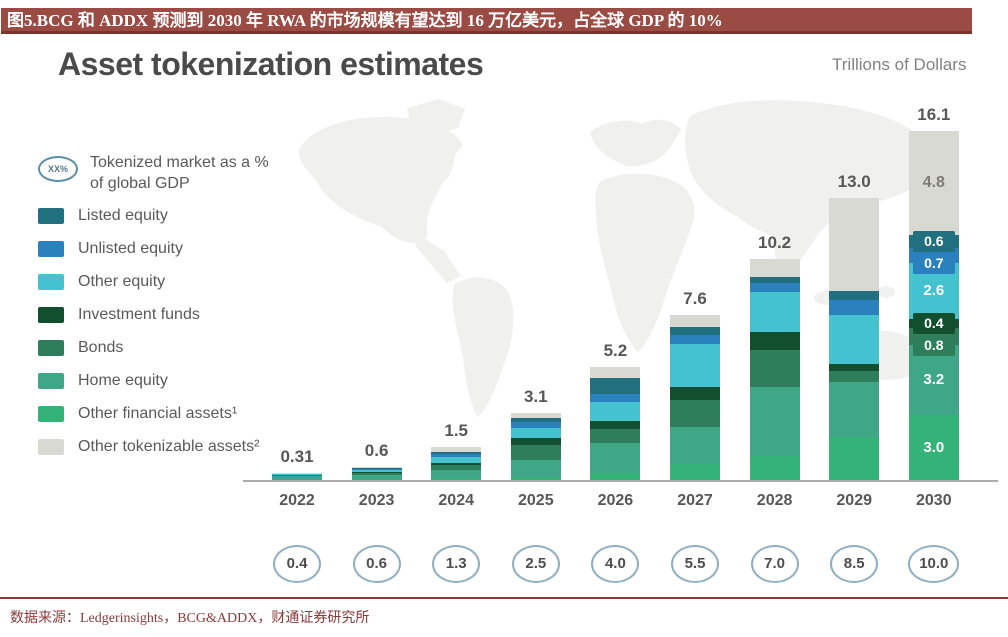 Image resolution: width=1008 pixels, height=637 pixels. I want to click on gdp-percent-oval-2027: 5.5, so click(695, 564).